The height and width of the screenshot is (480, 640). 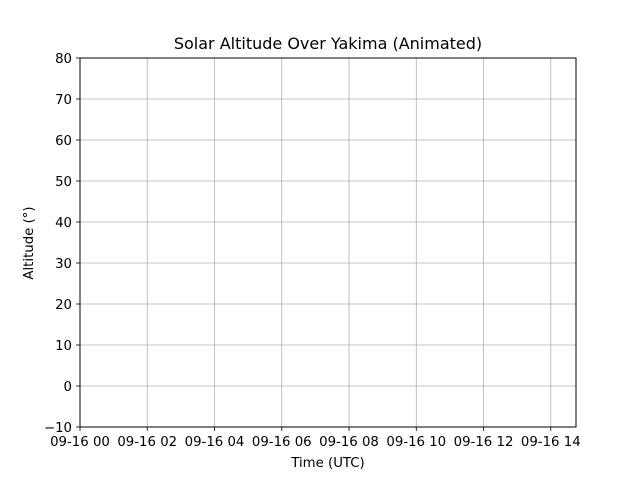 I want to click on y-tick-label: 70, so click(x=63, y=100).